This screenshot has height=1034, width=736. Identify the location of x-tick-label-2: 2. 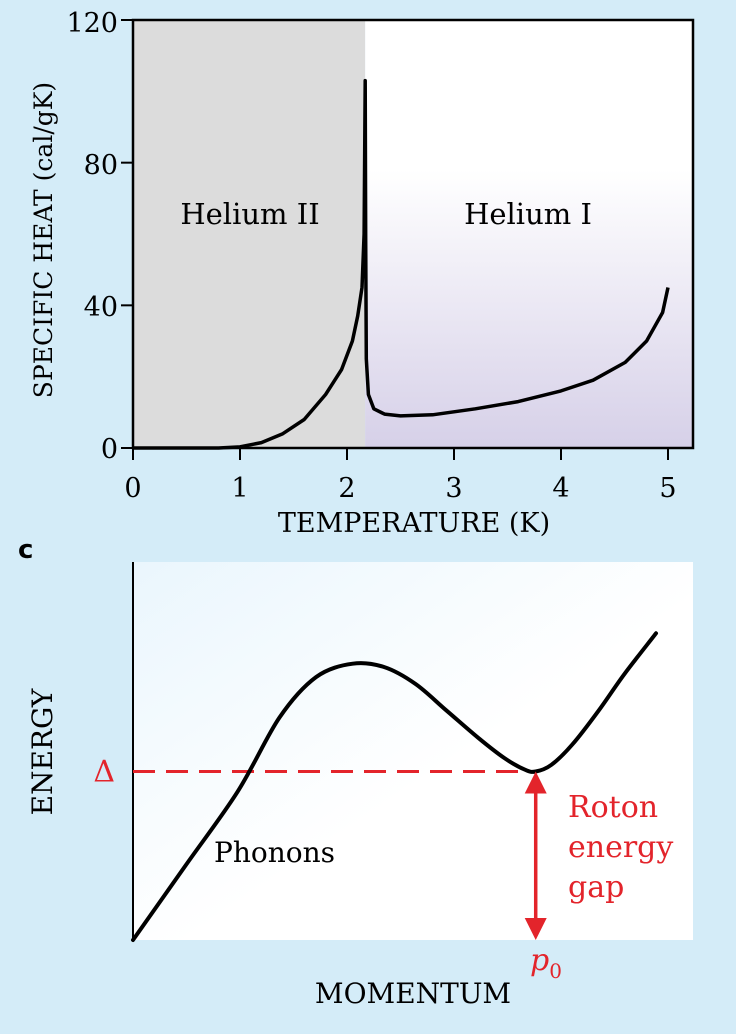
(346, 488).